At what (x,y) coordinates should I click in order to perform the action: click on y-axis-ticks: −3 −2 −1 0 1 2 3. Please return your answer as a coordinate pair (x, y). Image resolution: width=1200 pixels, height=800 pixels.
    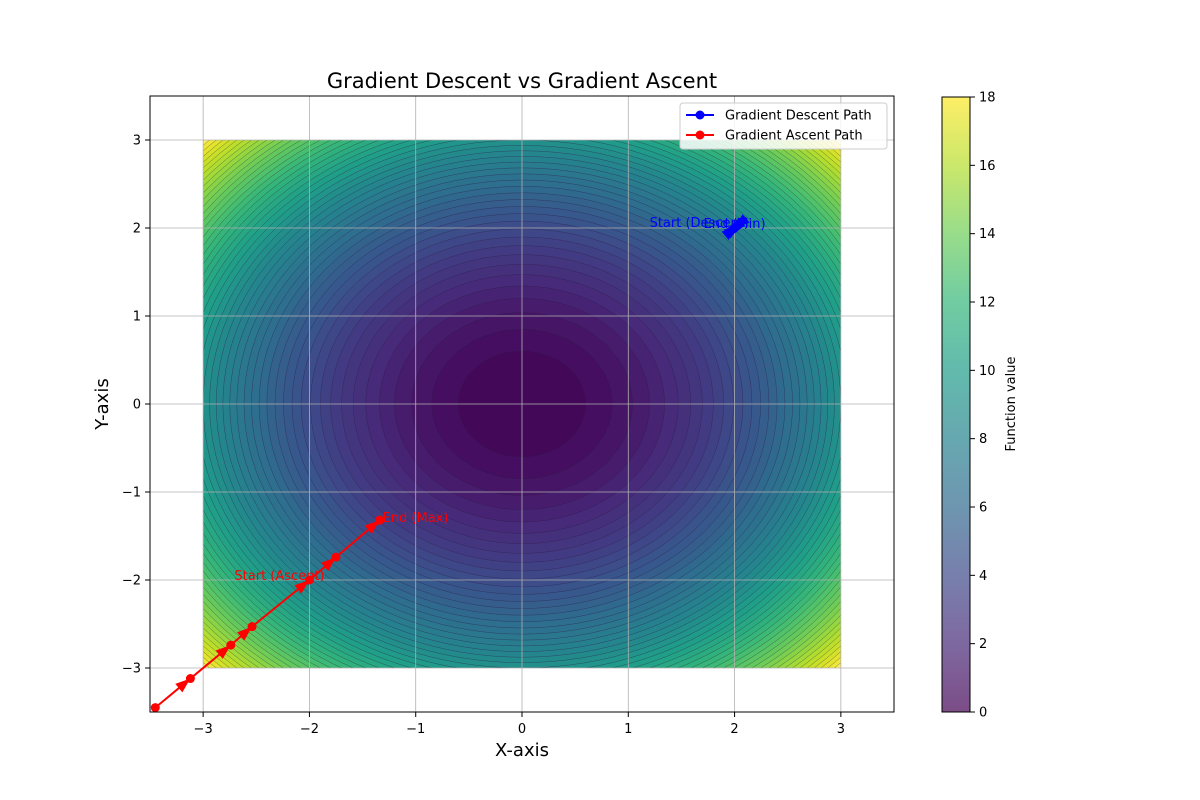
    Looking at the image, I should click on (136, 405).